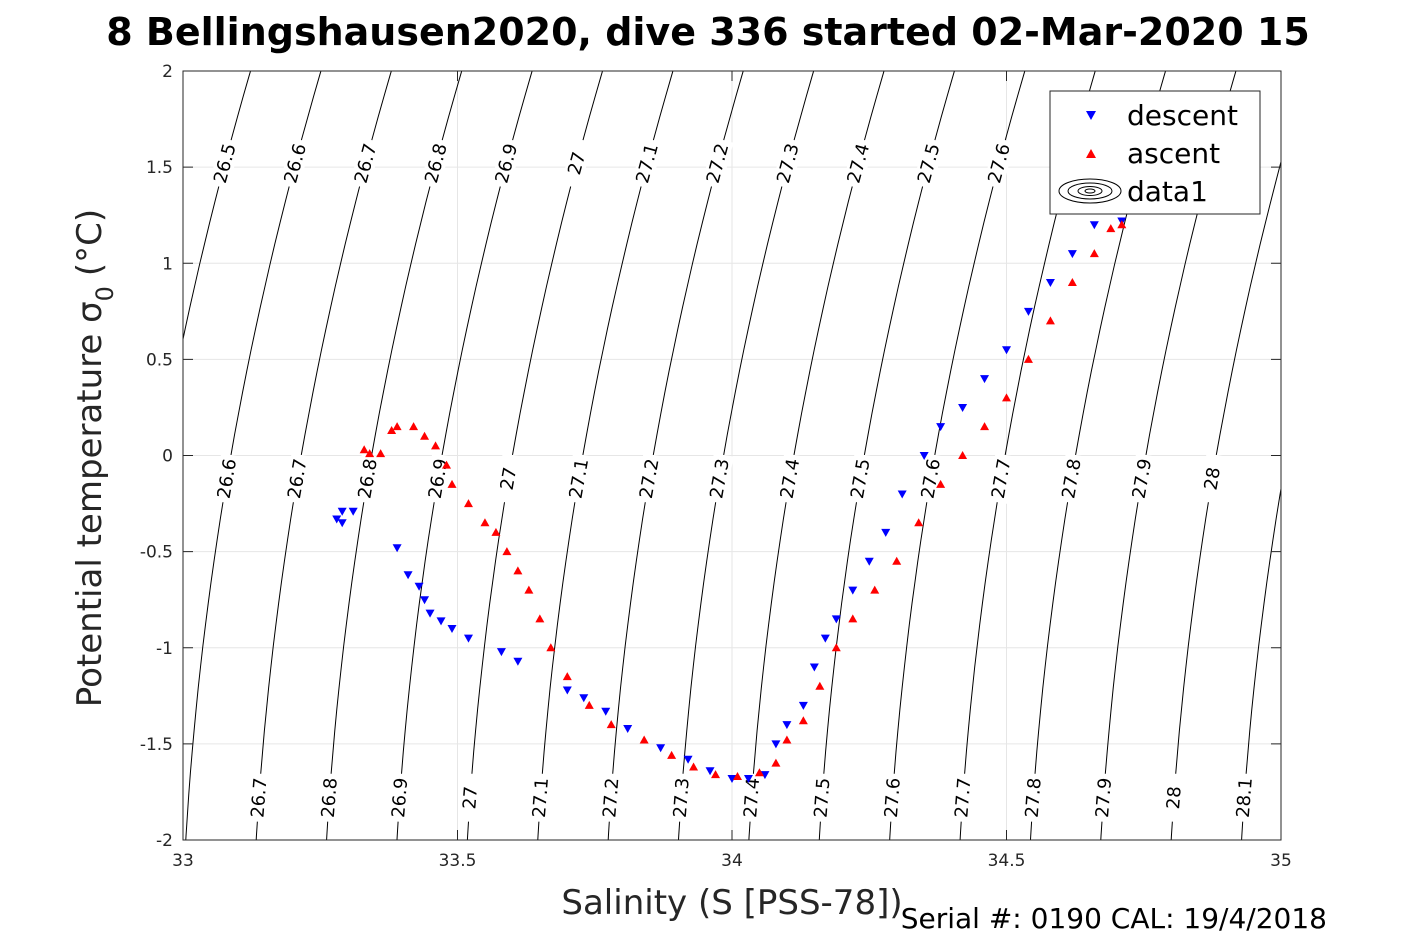 The height and width of the screenshot is (945, 1417). Describe the element at coordinates (893, 798) in the screenshot. I see `isopycnal-label: 27.6` at that location.